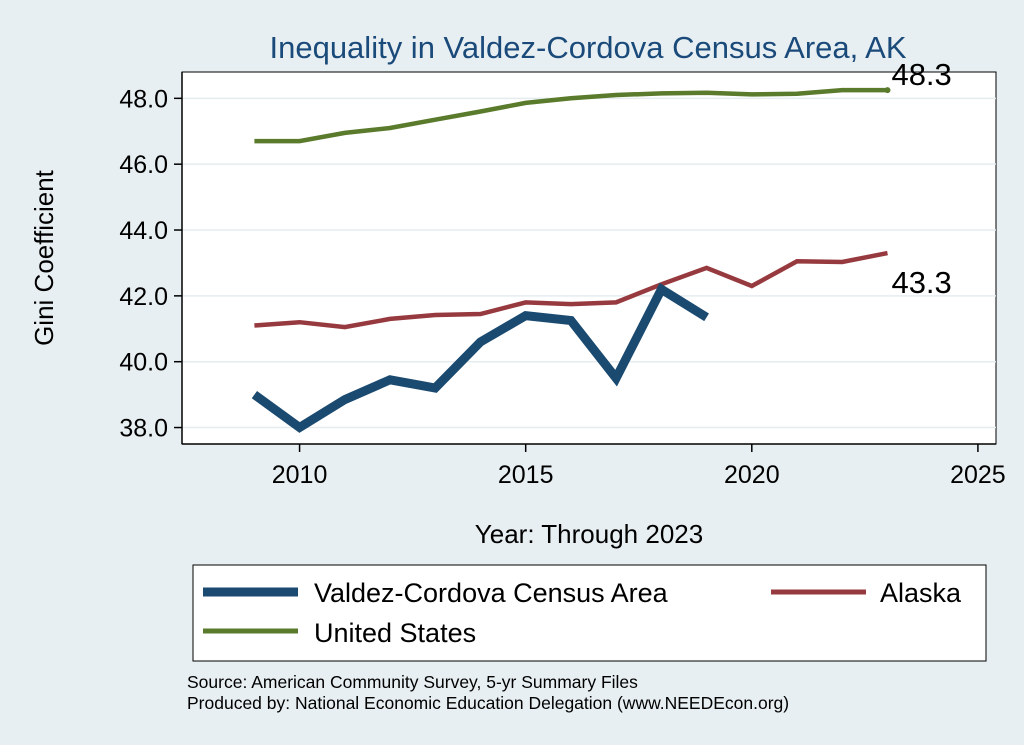 This screenshot has height=745, width=1024. Describe the element at coordinates (921, 282) in the screenshot. I see `end-label-alaska: 43.3` at that location.